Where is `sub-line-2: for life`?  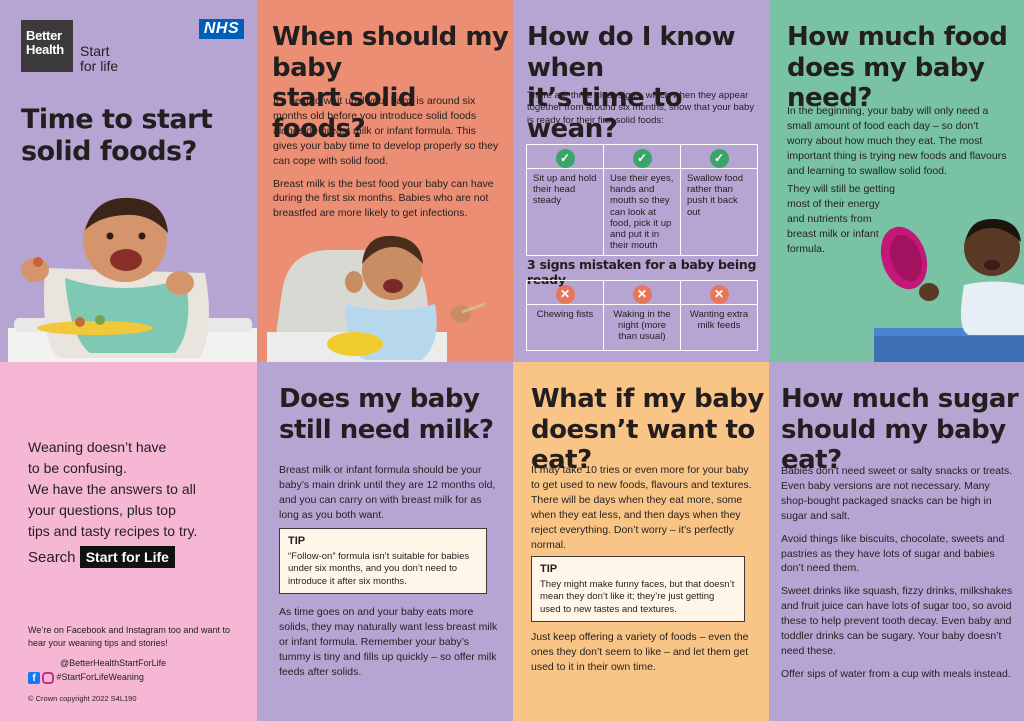
sub-line-2: for life is located at coordinates (99, 65).